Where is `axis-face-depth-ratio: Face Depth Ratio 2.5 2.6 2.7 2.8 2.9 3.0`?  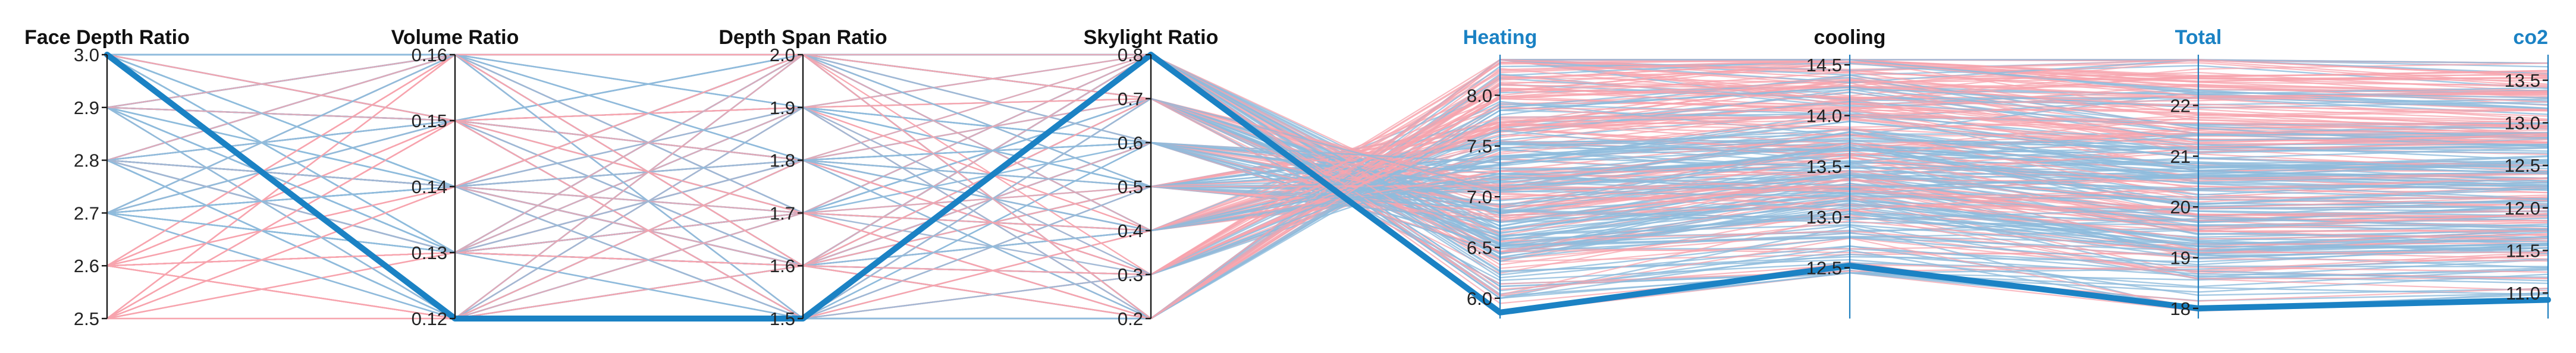
axis-face-depth-ratio: Face Depth Ratio 2.5 2.6 2.7 2.8 2.9 3.0 is located at coordinates (107, 177).